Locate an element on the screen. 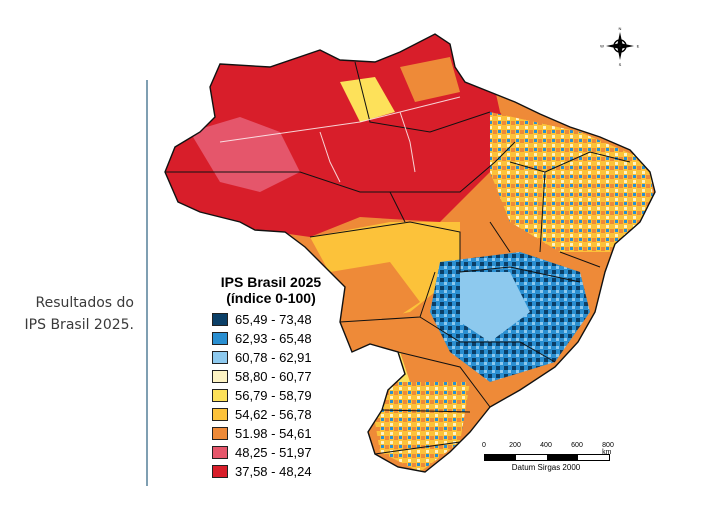  legend-item: 60,78 - 62,91 is located at coordinates (271, 357).